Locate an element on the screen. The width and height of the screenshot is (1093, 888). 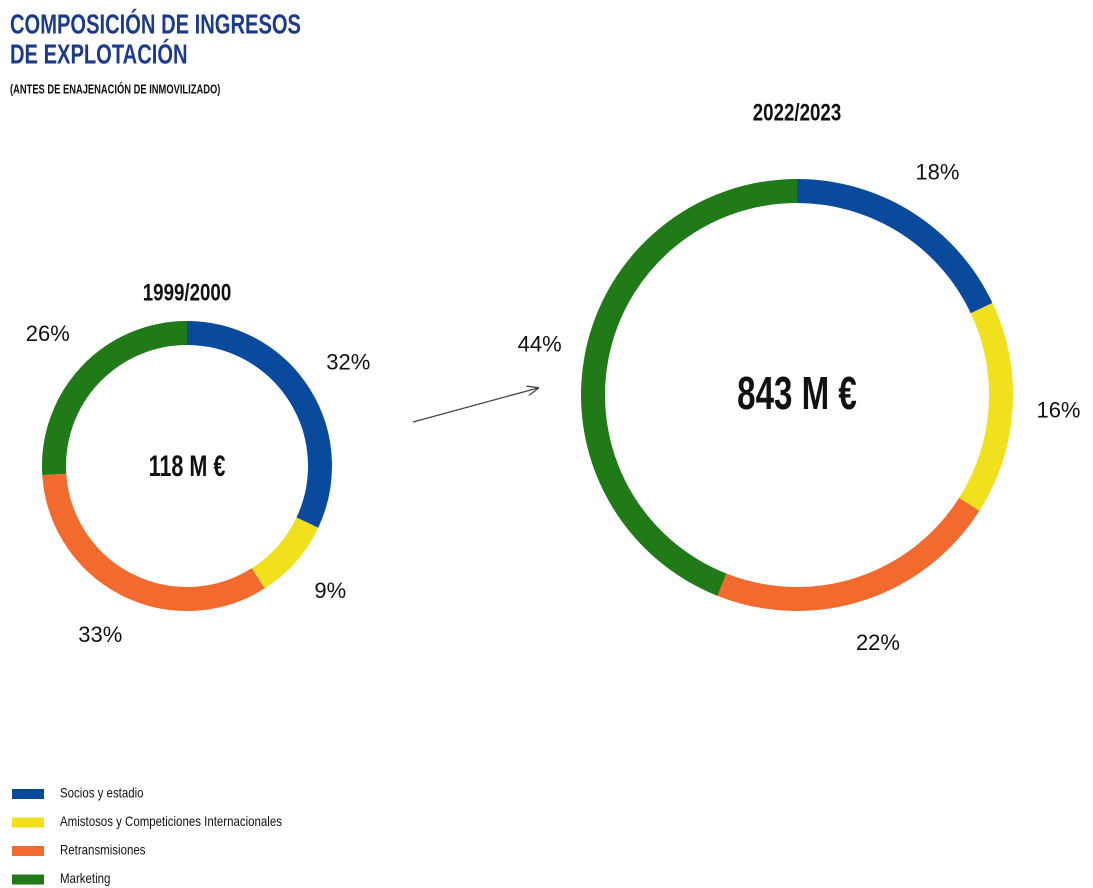
center-label: 843 M € is located at coordinates (797, 394).